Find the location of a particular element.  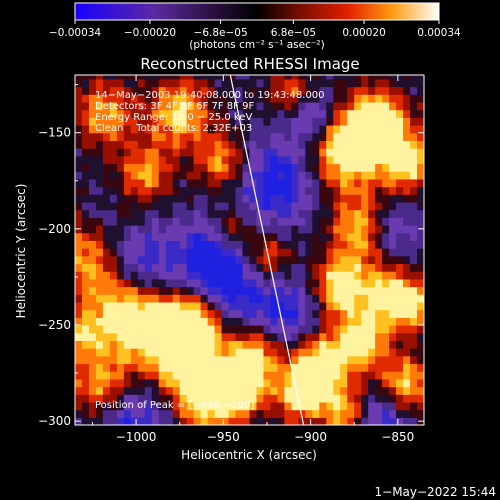

info-line-counts: Clean Total counts: 2.32E+03 is located at coordinates (173, 128).